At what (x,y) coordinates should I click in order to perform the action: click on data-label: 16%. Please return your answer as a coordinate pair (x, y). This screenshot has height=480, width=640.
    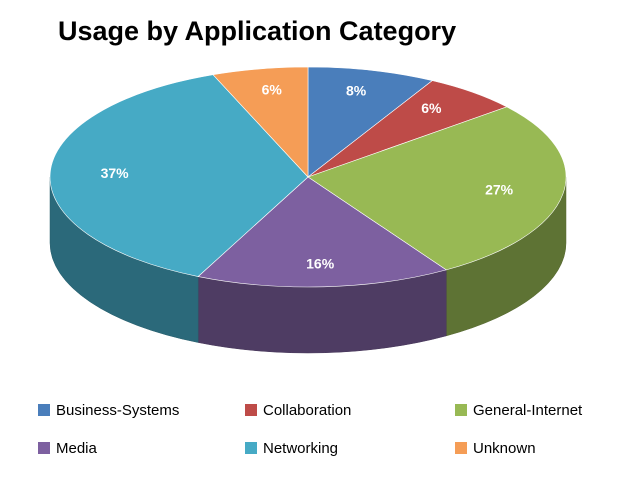
    Looking at the image, I should click on (320, 264).